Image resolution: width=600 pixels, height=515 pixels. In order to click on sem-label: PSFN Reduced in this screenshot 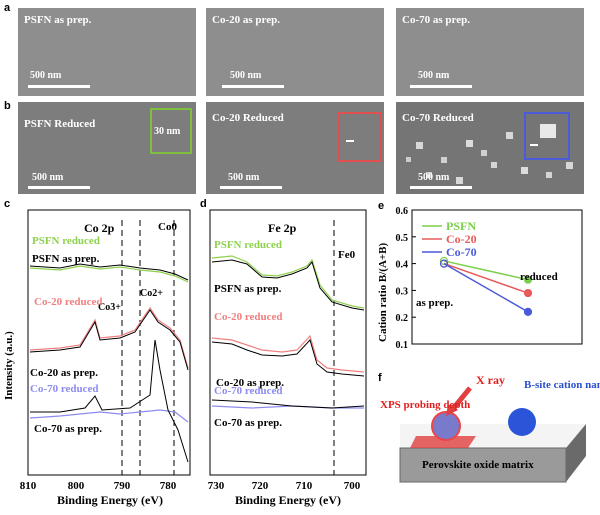, I will do `click(60, 124)`.